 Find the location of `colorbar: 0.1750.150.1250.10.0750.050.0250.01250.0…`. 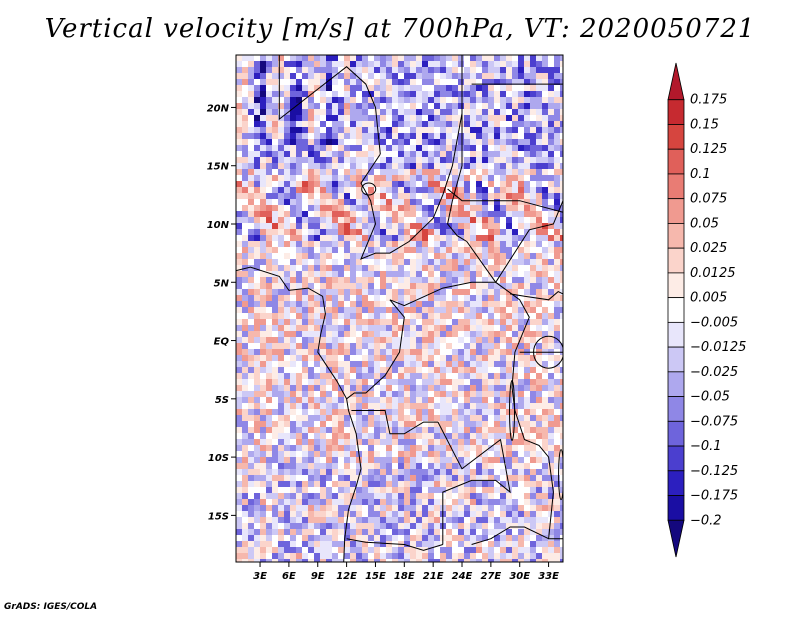

colorbar: 0.1750.150.1250.10.0750.050.0250.01250.0… is located at coordinates (706, 310).